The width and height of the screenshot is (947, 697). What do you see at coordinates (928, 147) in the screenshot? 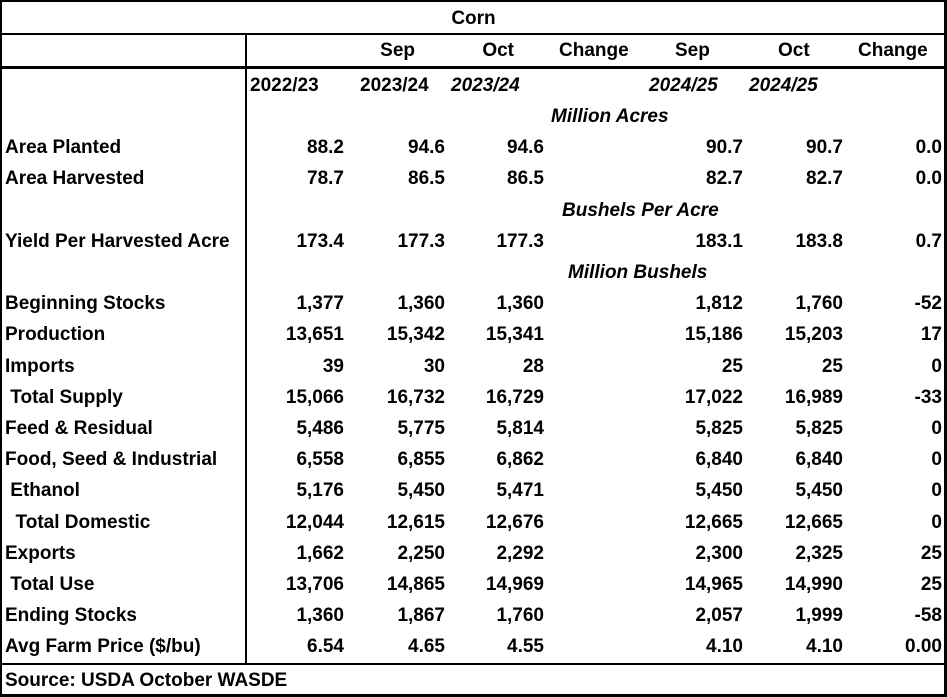
I see `table-cell: 0.0` at bounding box center [928, 147].